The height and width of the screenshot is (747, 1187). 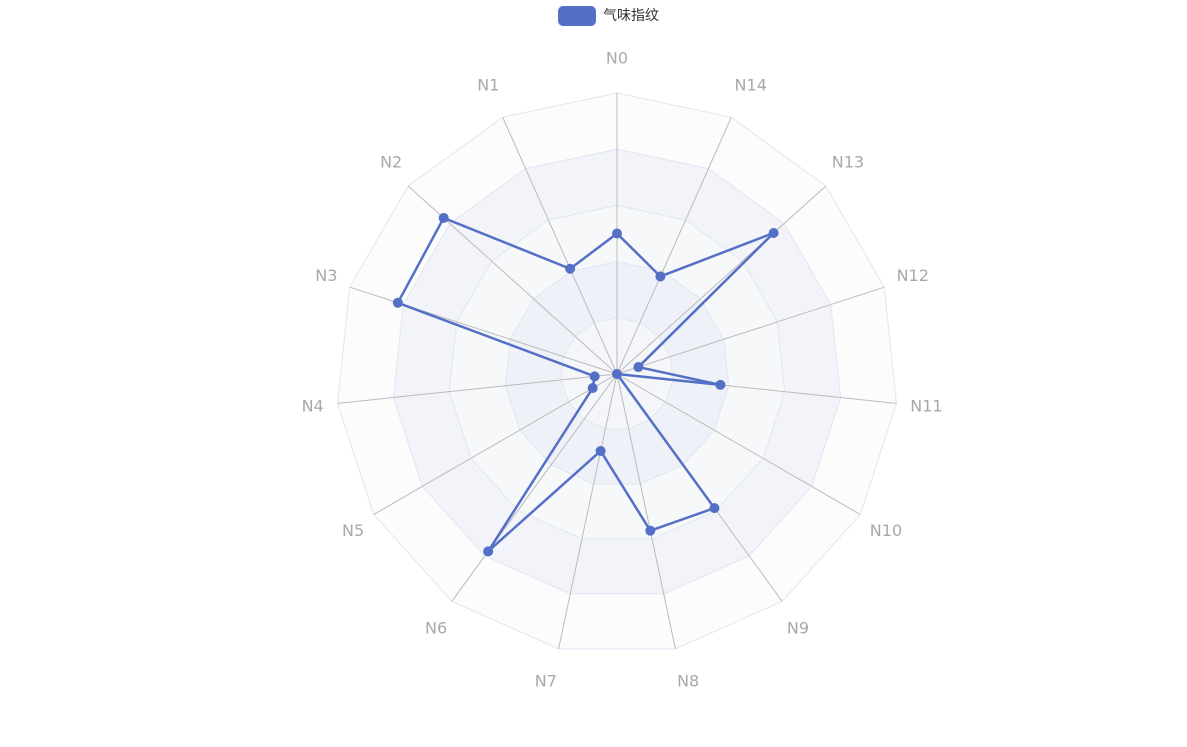 I want to click on legend: 气味指纹, so click(x=608, y=16).